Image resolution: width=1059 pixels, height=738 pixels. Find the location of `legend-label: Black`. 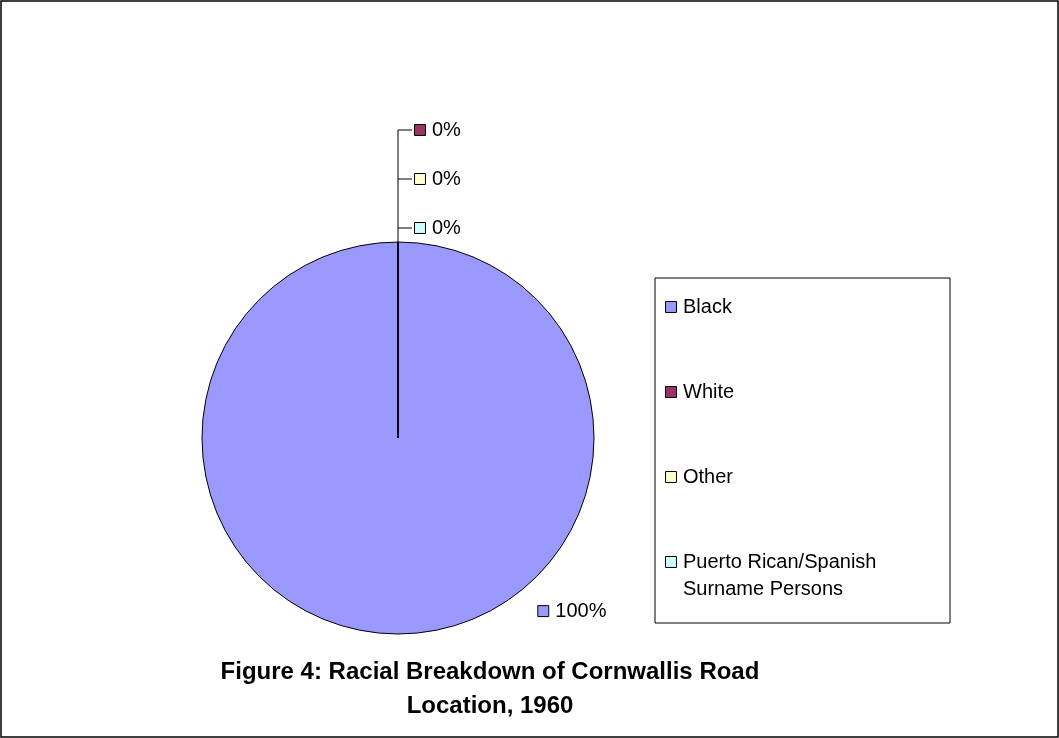

legend-label: Black is located at coordinates (708, 306).